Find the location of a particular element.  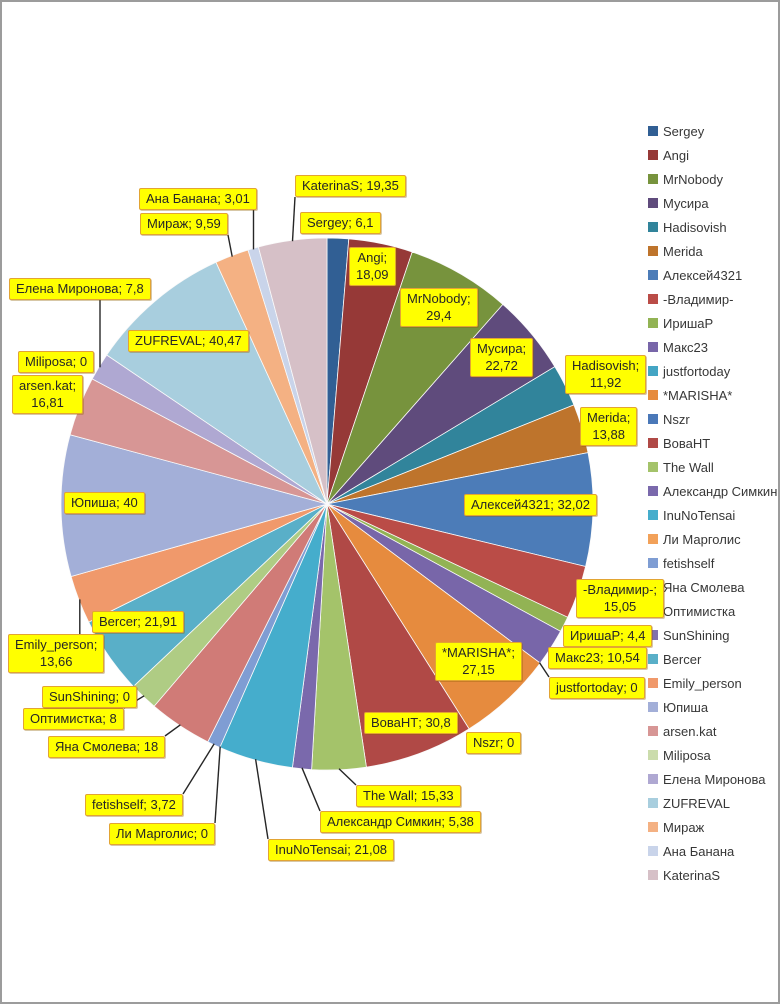

legend-item-label: InuNoTensai is located at coordinates (699, 515).